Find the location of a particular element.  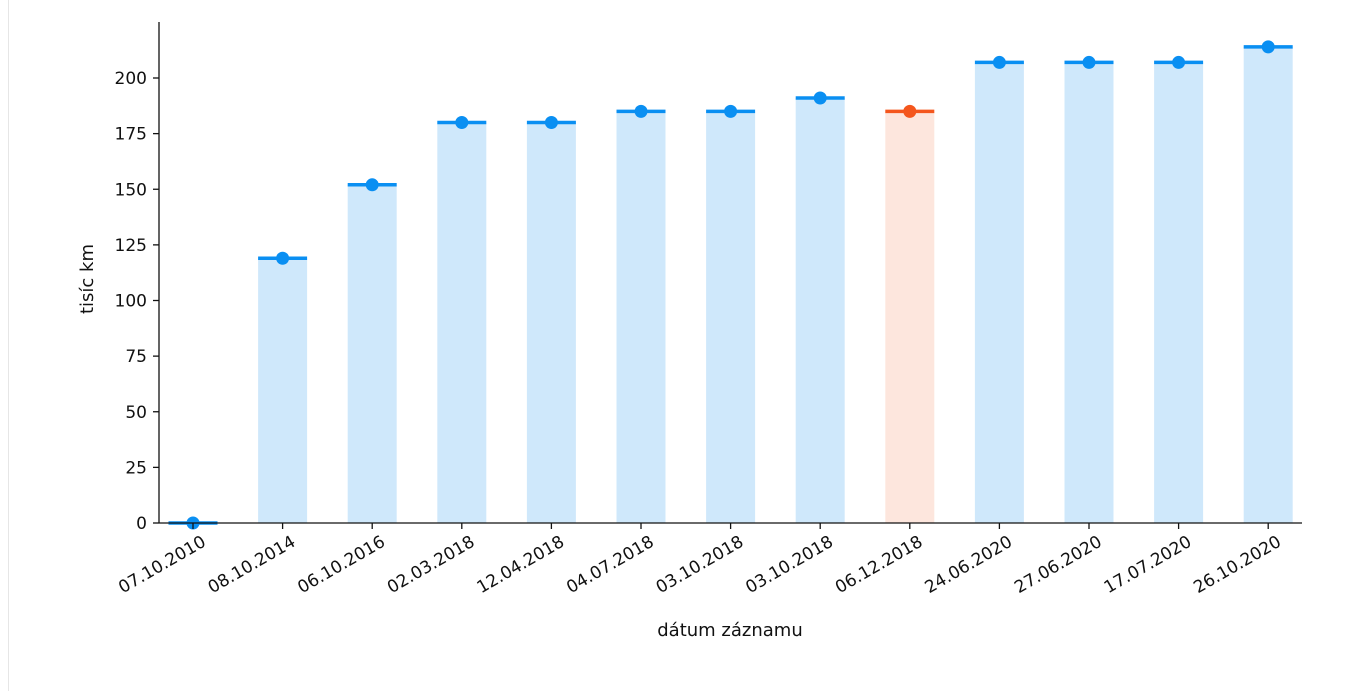

y-tick-label: 0 is located at coordinates (141, 524).